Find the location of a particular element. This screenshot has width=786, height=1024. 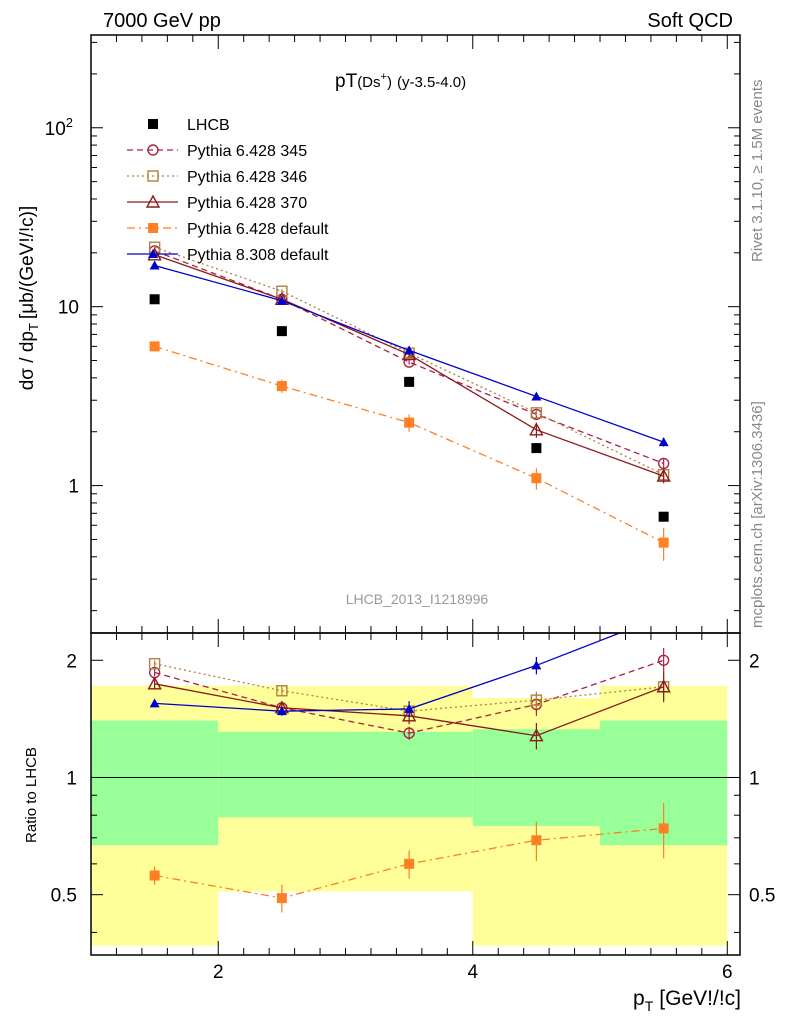

ratio-series-pythia-8-308-default is located at coordinates (409, 664).